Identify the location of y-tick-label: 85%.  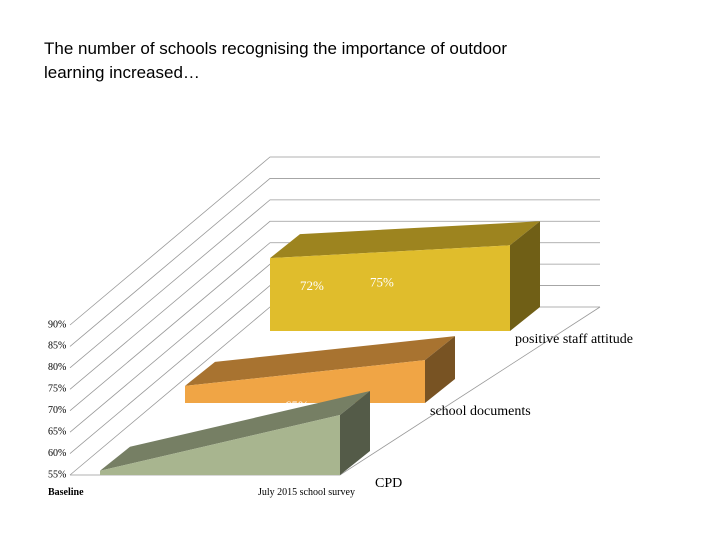
(57, 346).